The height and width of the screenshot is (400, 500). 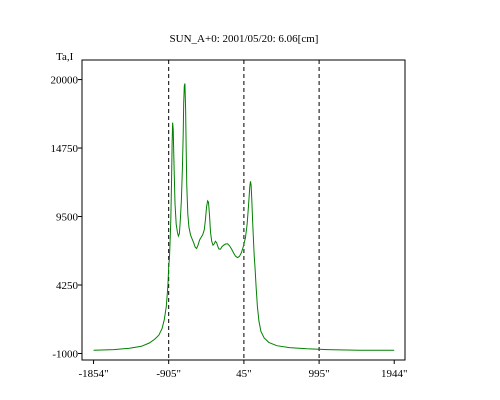 I want to click on y-tick-label-2: 9500, so click(x=67, y=218).